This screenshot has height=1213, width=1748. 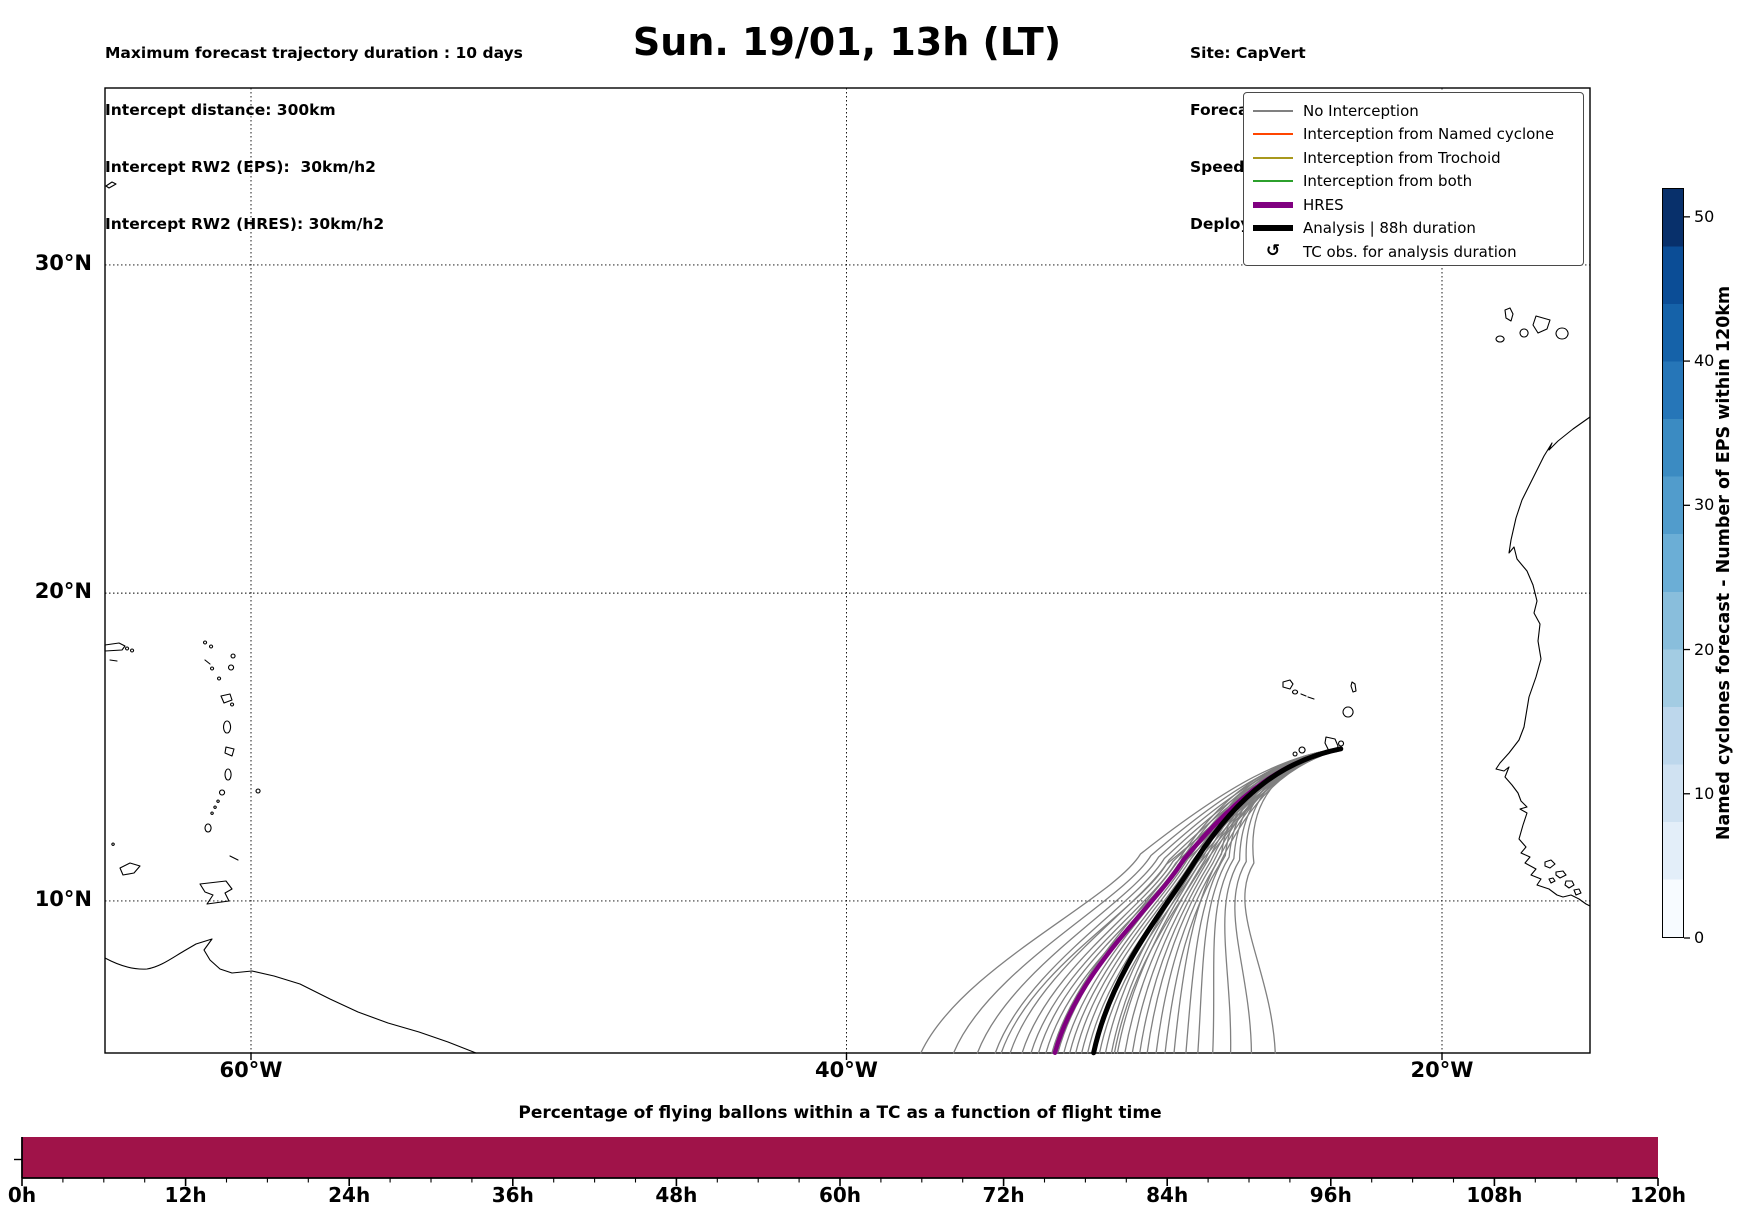 I want to click on colorbar-tick-label: 0, so click(x=1699, y=937).